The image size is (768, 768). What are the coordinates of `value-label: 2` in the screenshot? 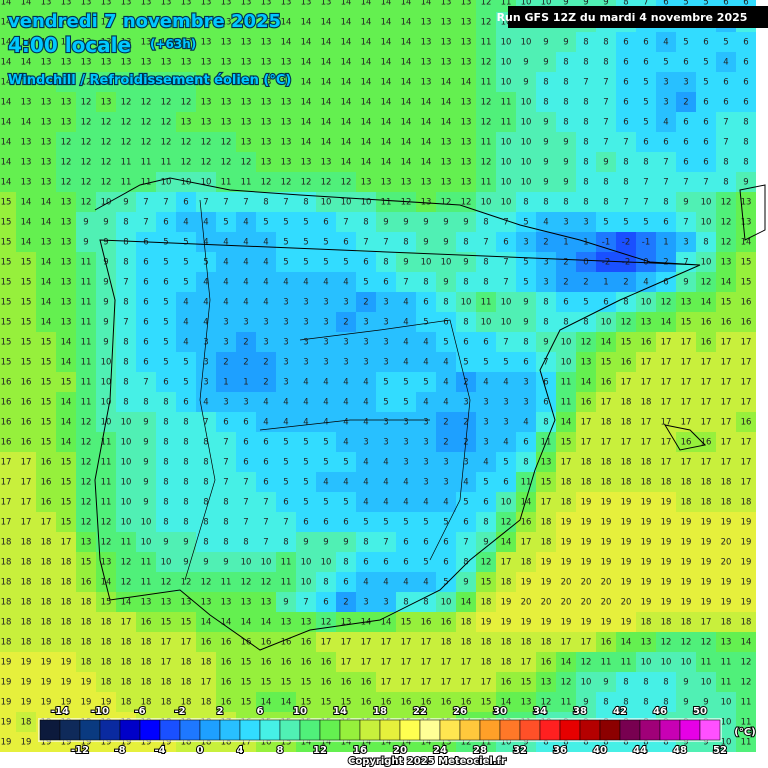 It's located at (465, 383).